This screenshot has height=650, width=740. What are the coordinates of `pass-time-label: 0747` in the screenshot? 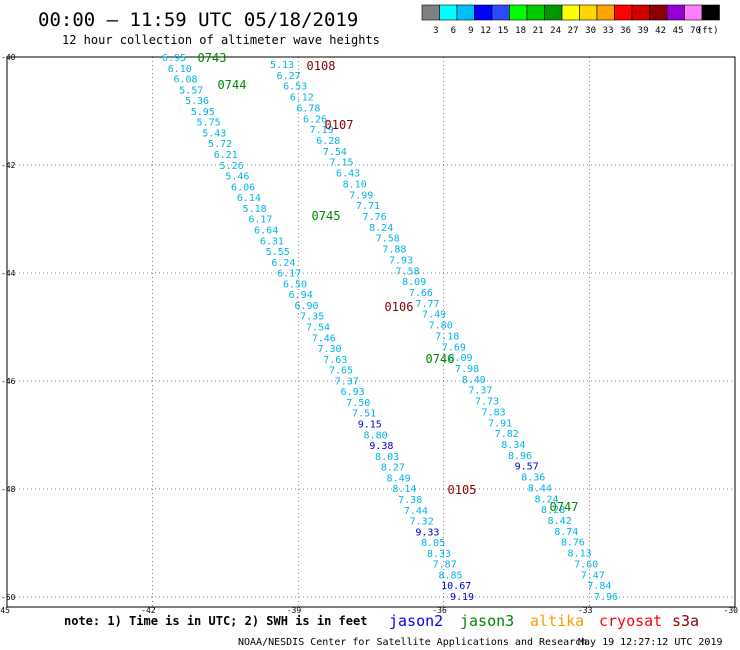 It's located at (564, 507).